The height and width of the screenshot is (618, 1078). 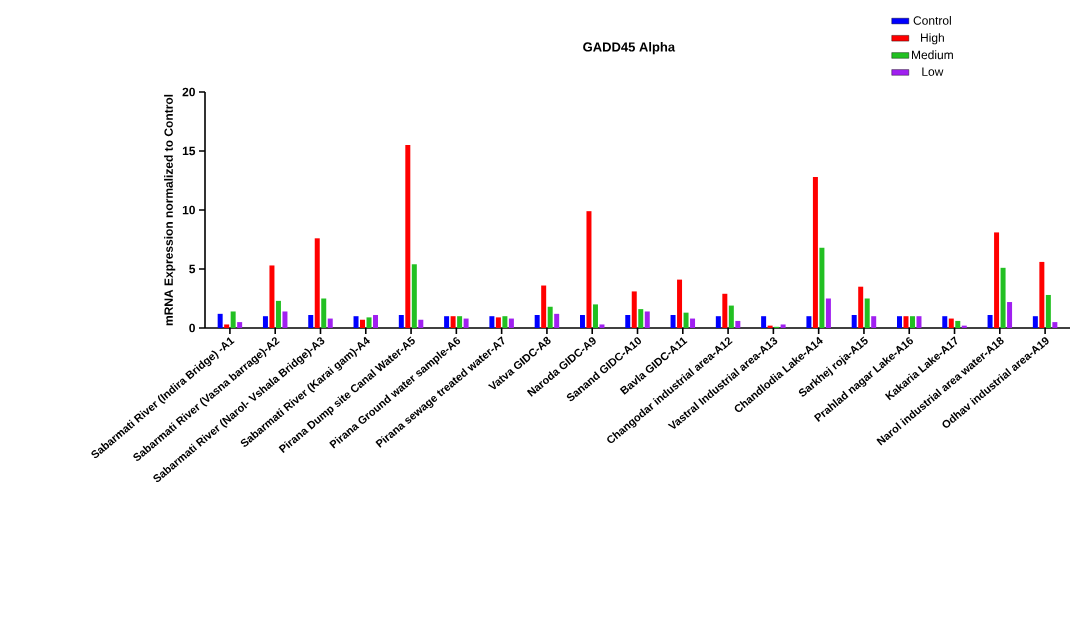 I want to click on legend-label: Medium, so click(x=932, y=55).